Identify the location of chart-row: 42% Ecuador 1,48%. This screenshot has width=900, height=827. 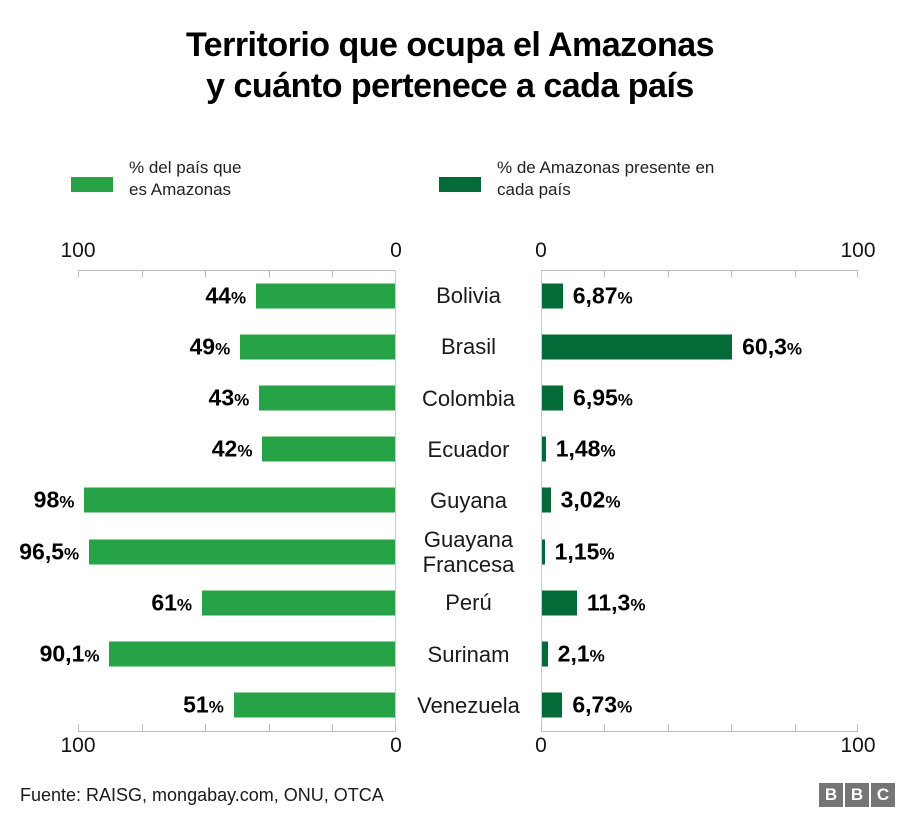
(468, 449).